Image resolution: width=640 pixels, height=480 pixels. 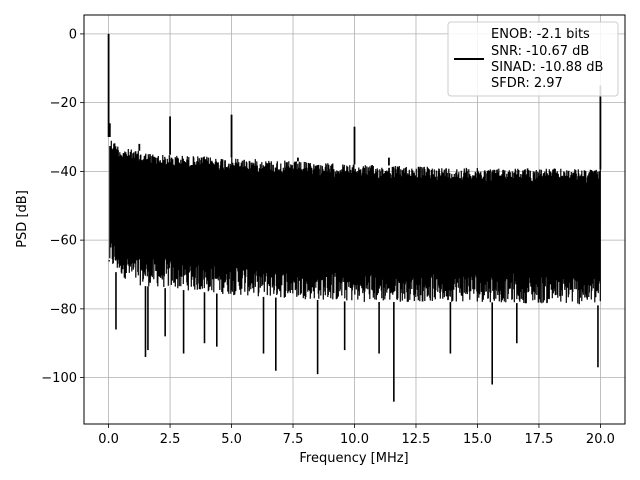 What do you see at coordinates (170, 439) in the screenshot?
I see `x-tick-label: 2.5` at bounding box center [170, 439].